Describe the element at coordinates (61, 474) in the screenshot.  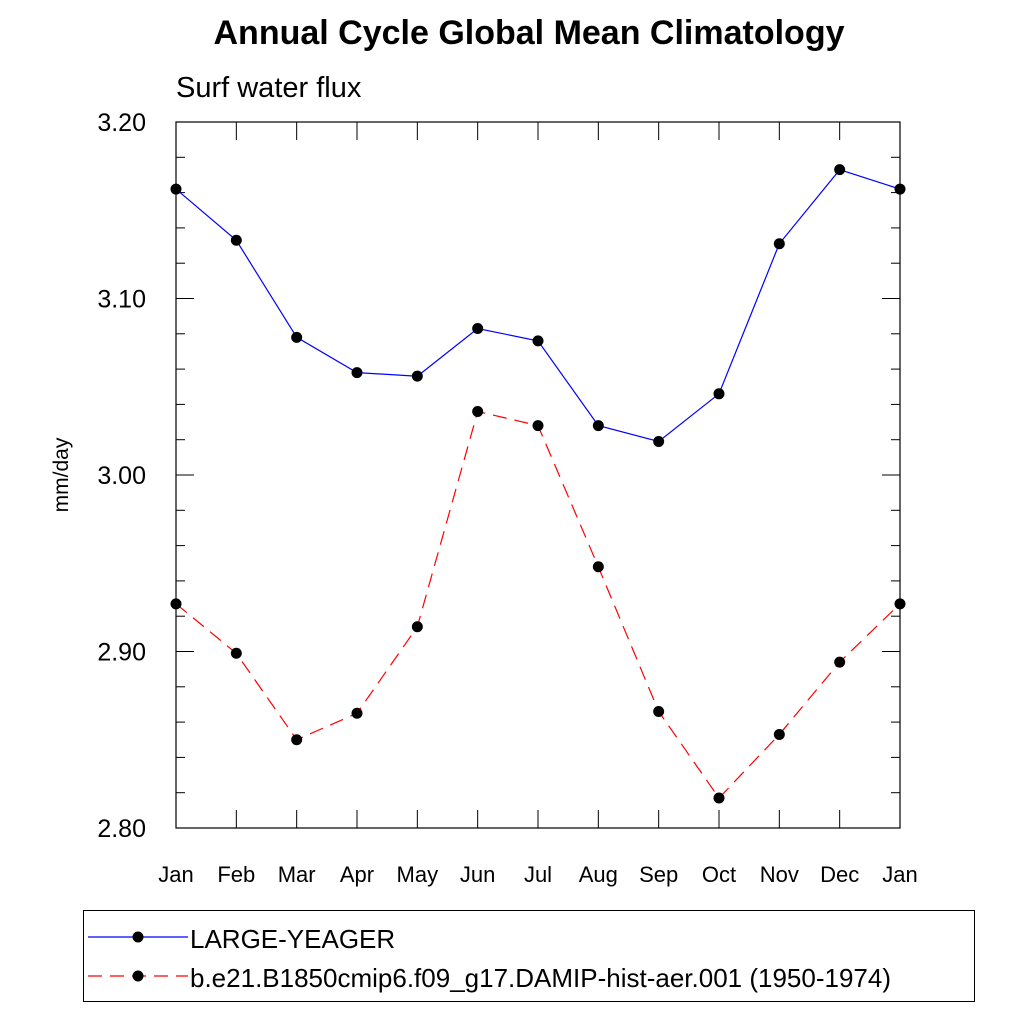
I see `y-axis-label: mm/day` at that location.